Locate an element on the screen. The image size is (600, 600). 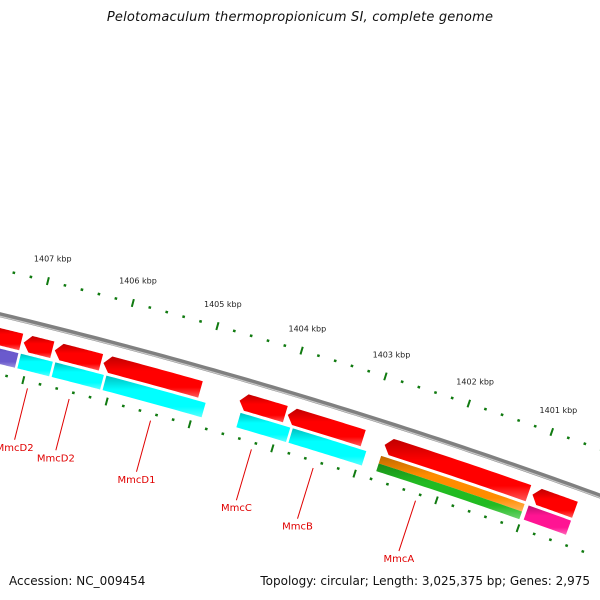
gene-label: MmcD1 is located at coordinates (137, 480).